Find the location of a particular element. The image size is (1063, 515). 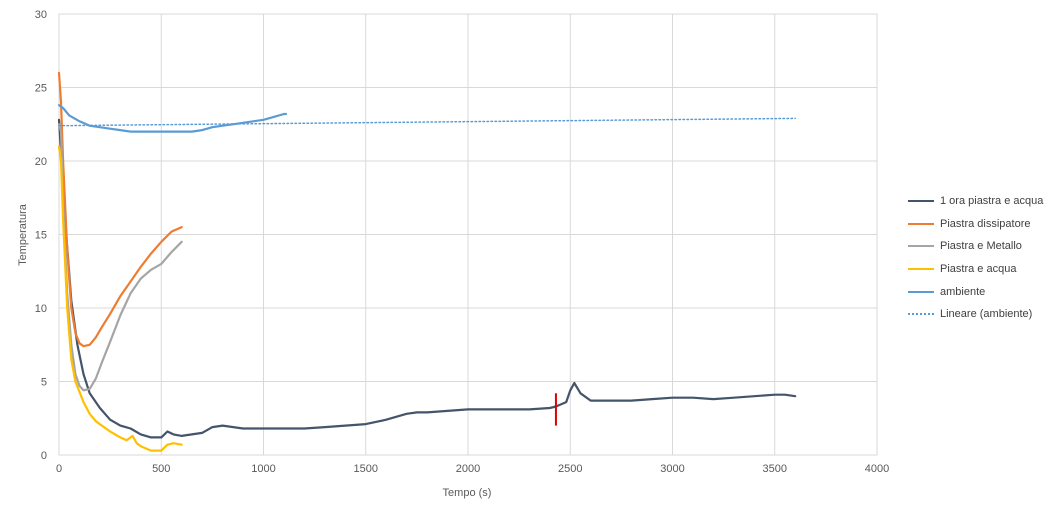

x-tick-label: 1500 is located at coordinates (366, 469).